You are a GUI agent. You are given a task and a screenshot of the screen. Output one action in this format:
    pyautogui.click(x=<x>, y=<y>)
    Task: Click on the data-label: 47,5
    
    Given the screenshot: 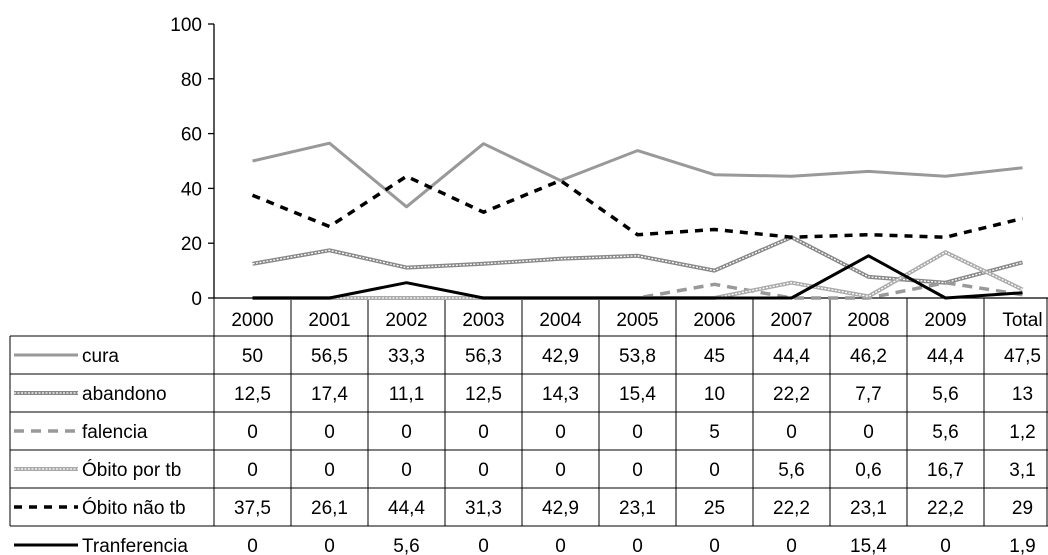 What is the action you would take?
    pyautogui.click(x=1022, y=356)
    